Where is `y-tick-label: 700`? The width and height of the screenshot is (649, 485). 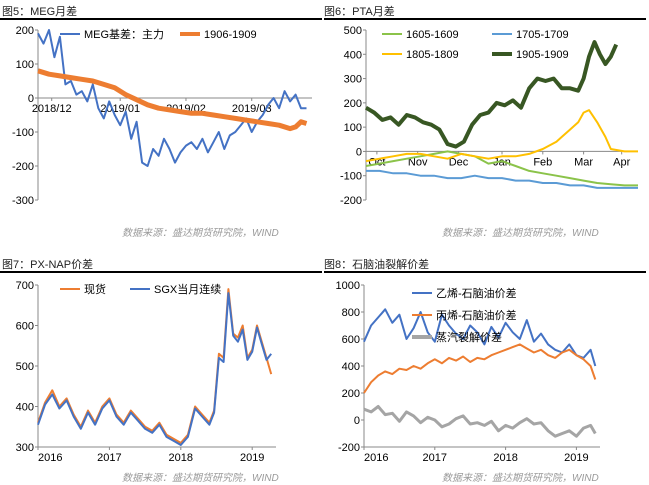 y-tick-label: 700 is located at coordinates (25, 286).